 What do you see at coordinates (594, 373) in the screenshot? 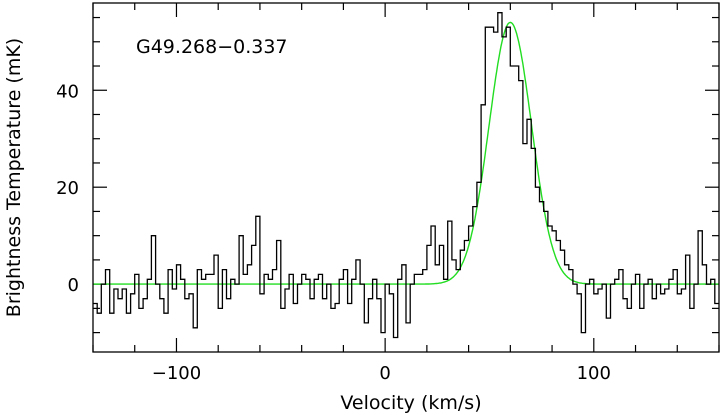
I see `x-tick-label: 100` at bounding box center [594, 373].